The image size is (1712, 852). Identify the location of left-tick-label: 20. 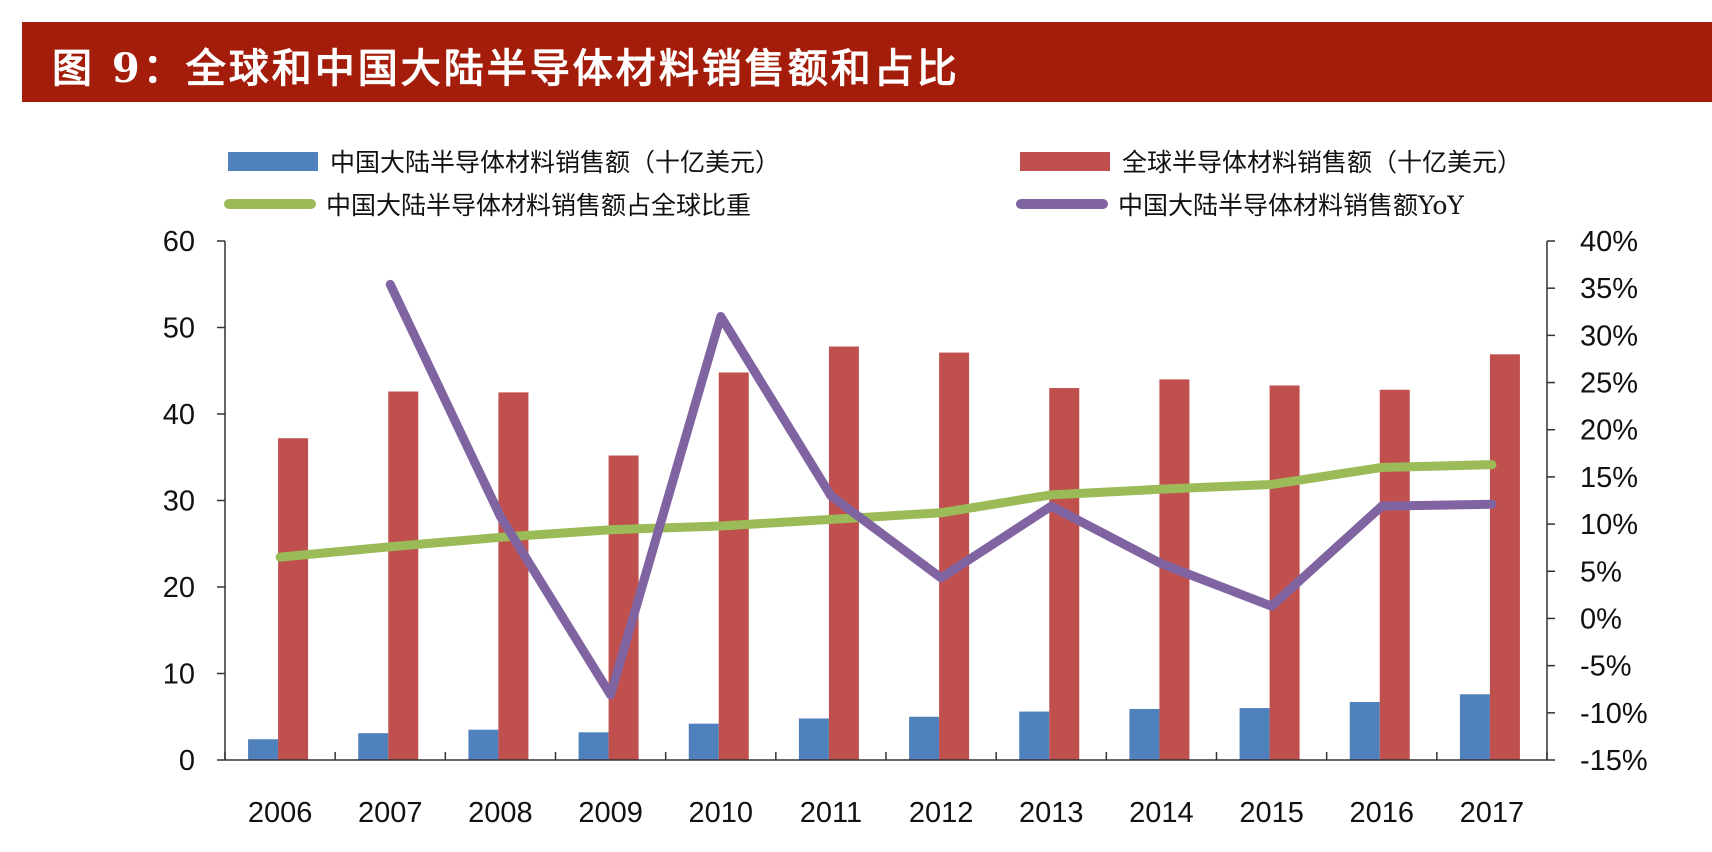
(179, 588).